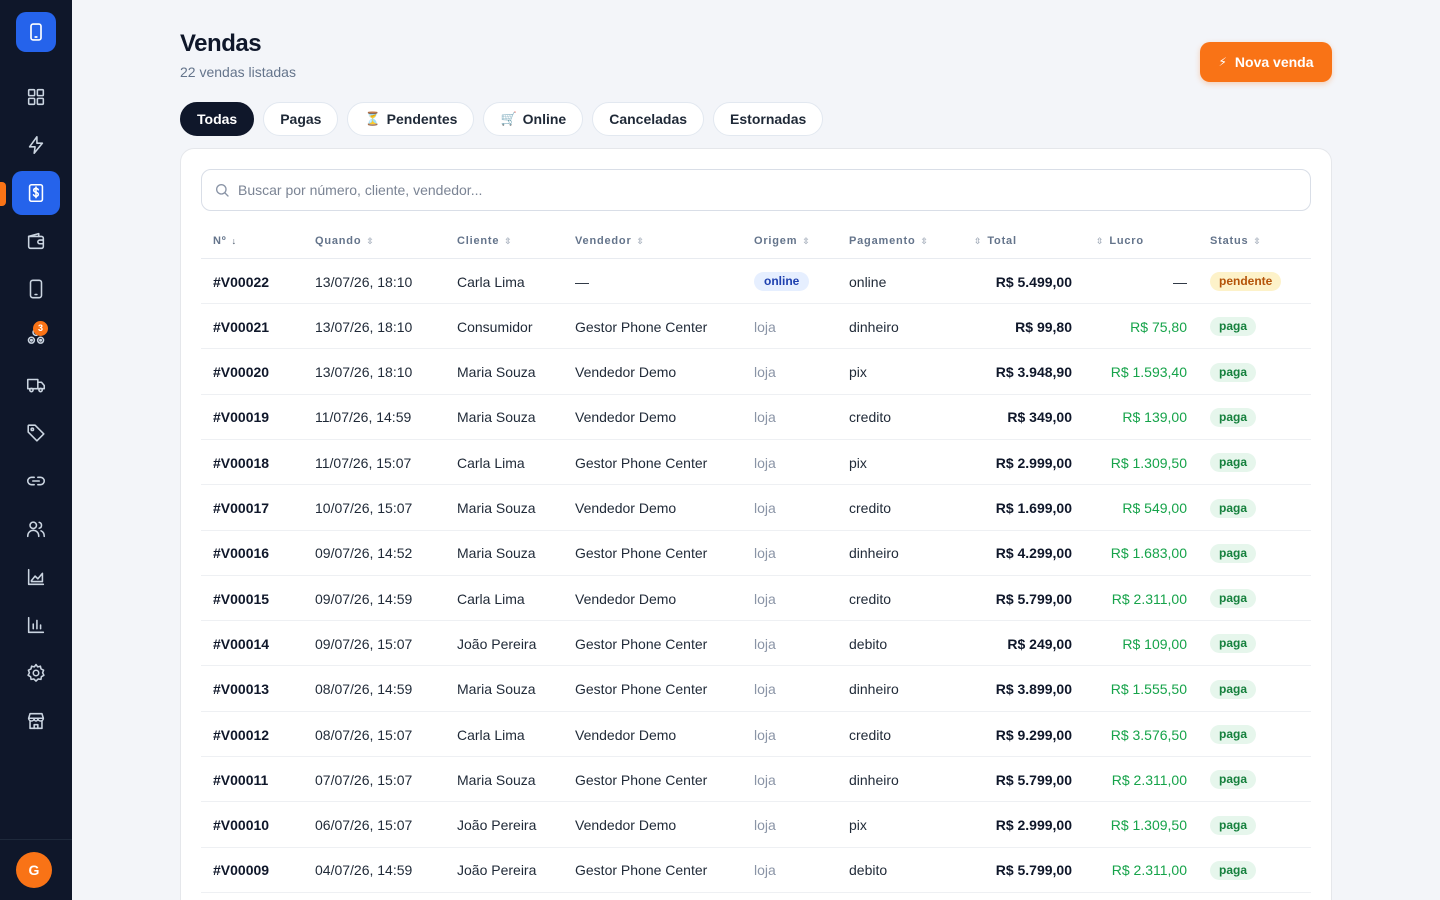  I want to click on sale-date: 09/07/26, 14:59, so click(364, 598).